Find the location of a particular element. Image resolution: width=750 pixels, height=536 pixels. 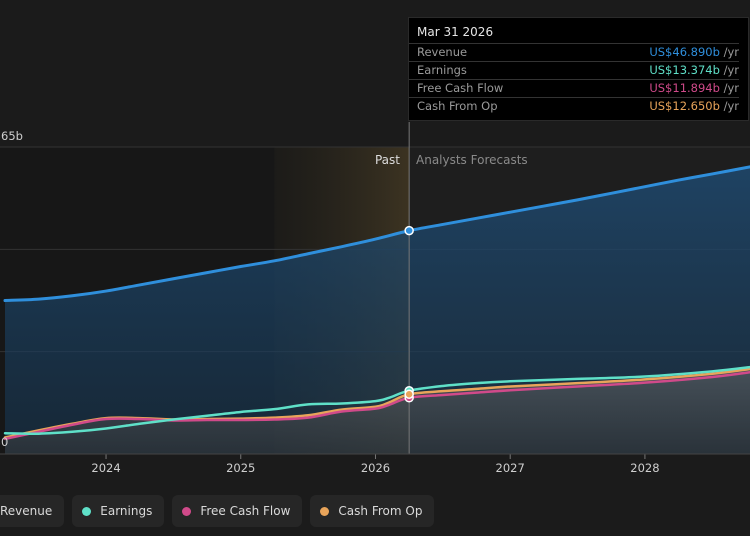

x-tick-label: 2028 is located at coordinates (644, 468).